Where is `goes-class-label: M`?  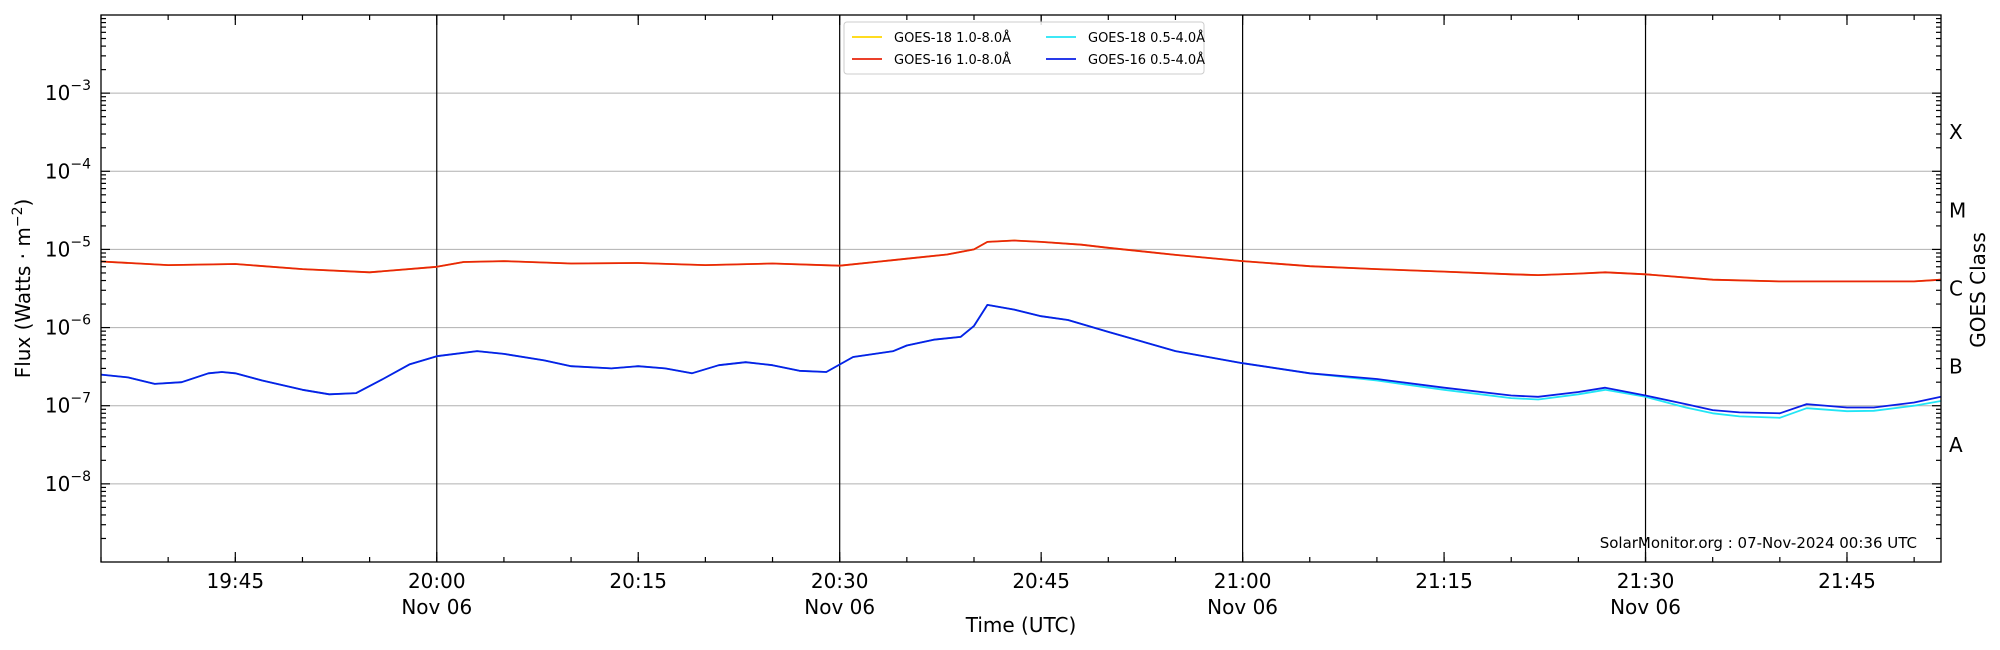 goes-class-label: M is located at coordinates (1957, 210).